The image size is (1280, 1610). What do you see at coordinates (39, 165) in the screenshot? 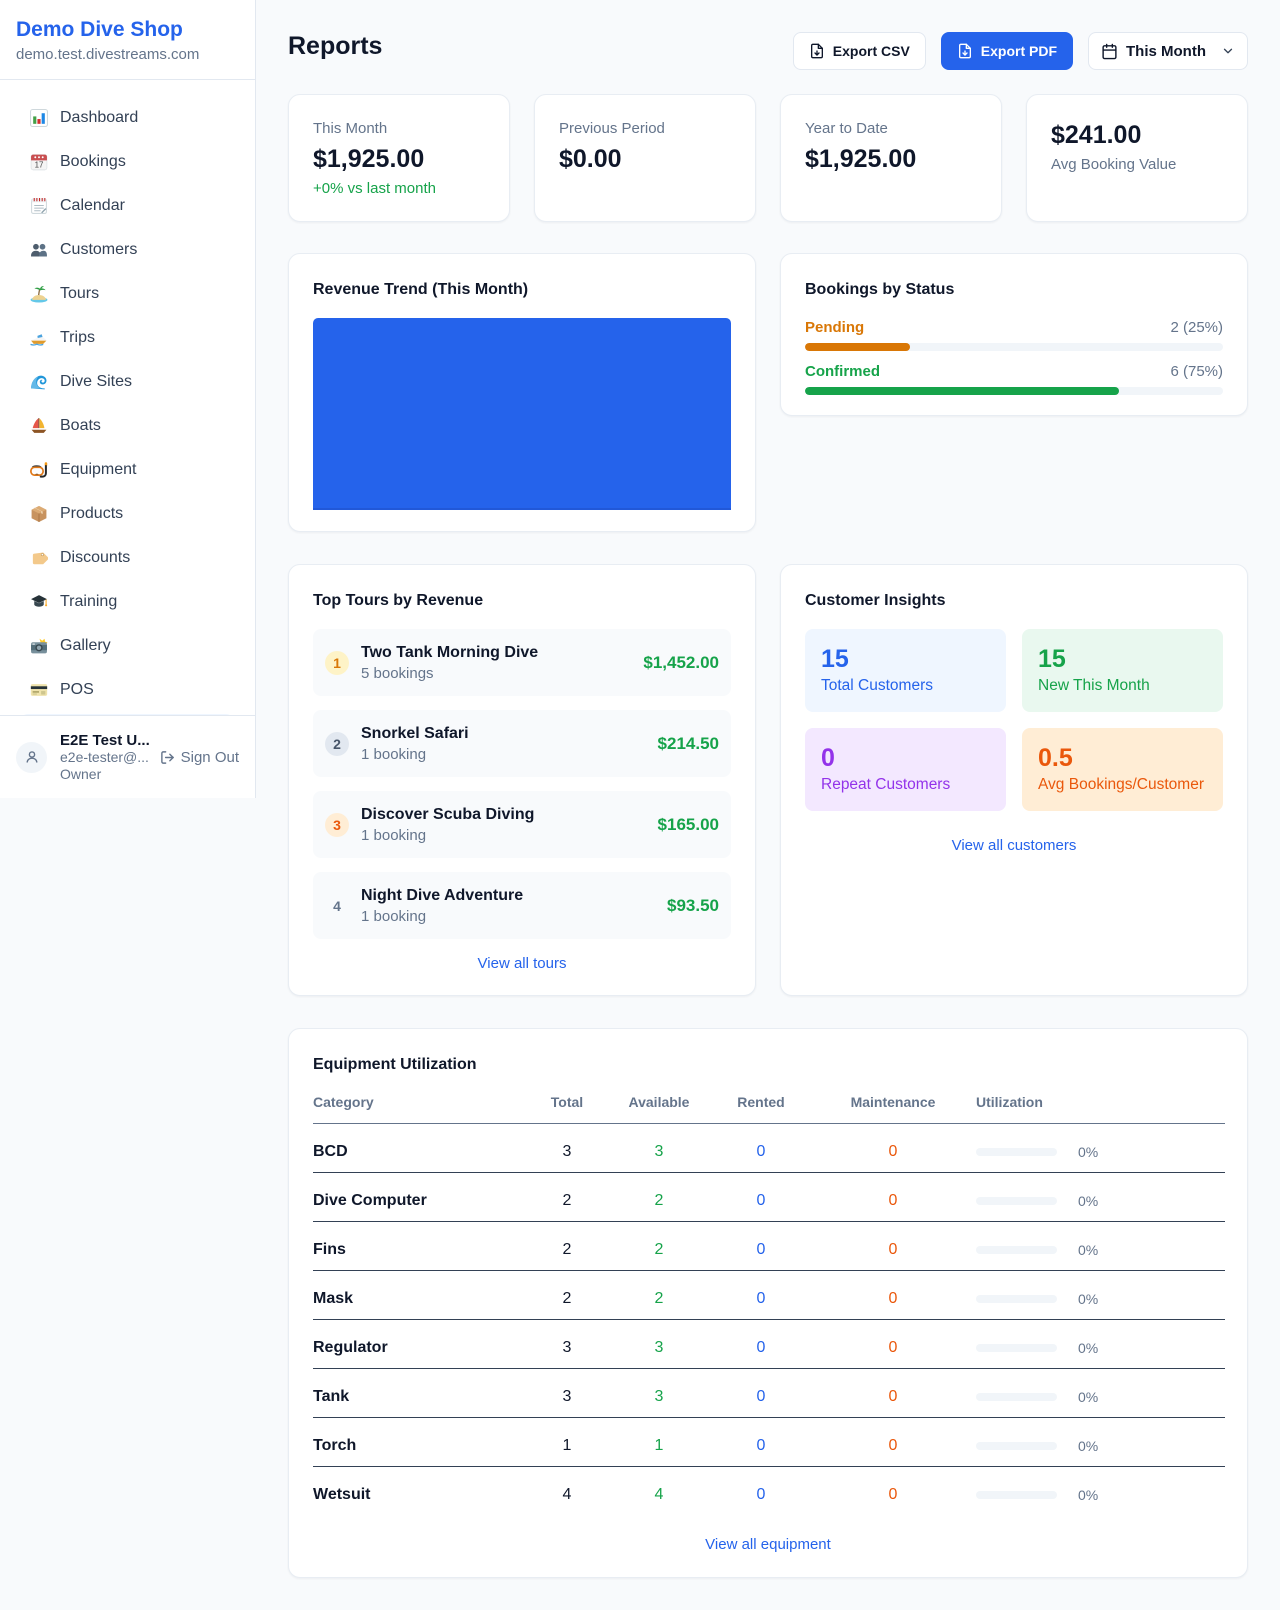
I see `svg-text: 17` at bounding box center [39, 165].